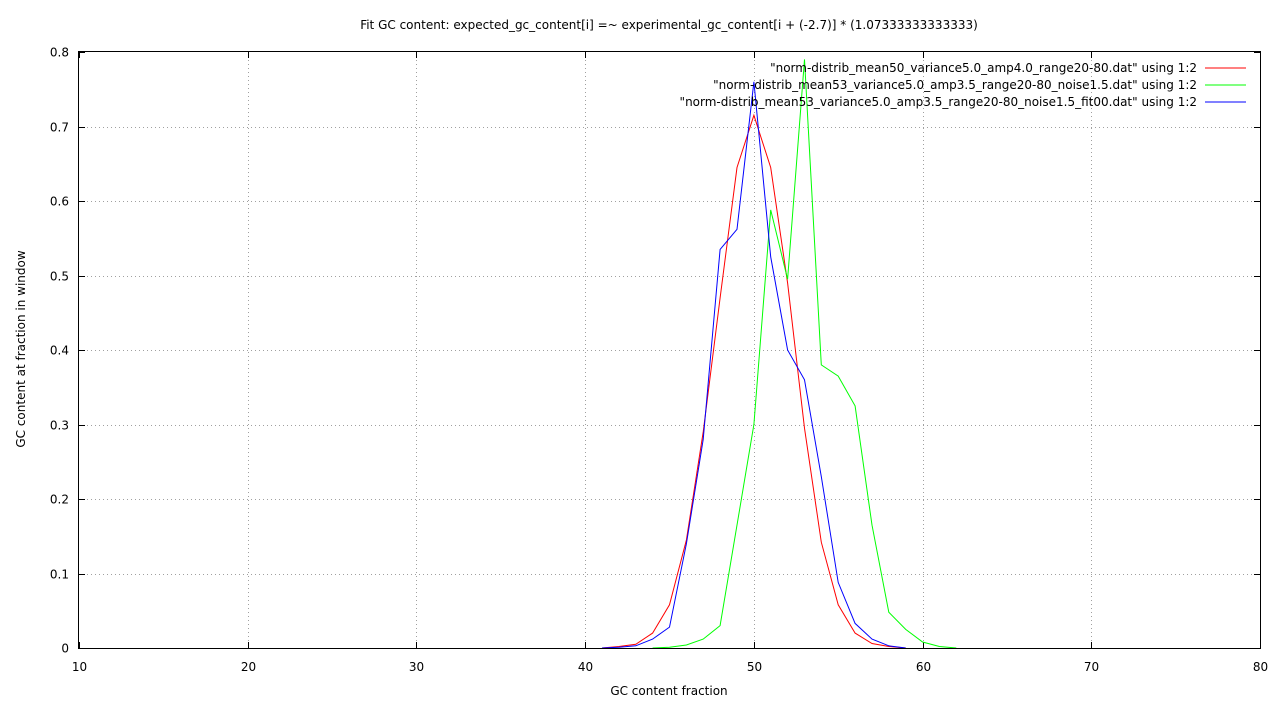 The height and width of the screenshot is (702, 1280). What do you see at coordinates (59, 53) in the screenshot?
I see `y-tick-label: 0.8` at bounding box center [59, 53].